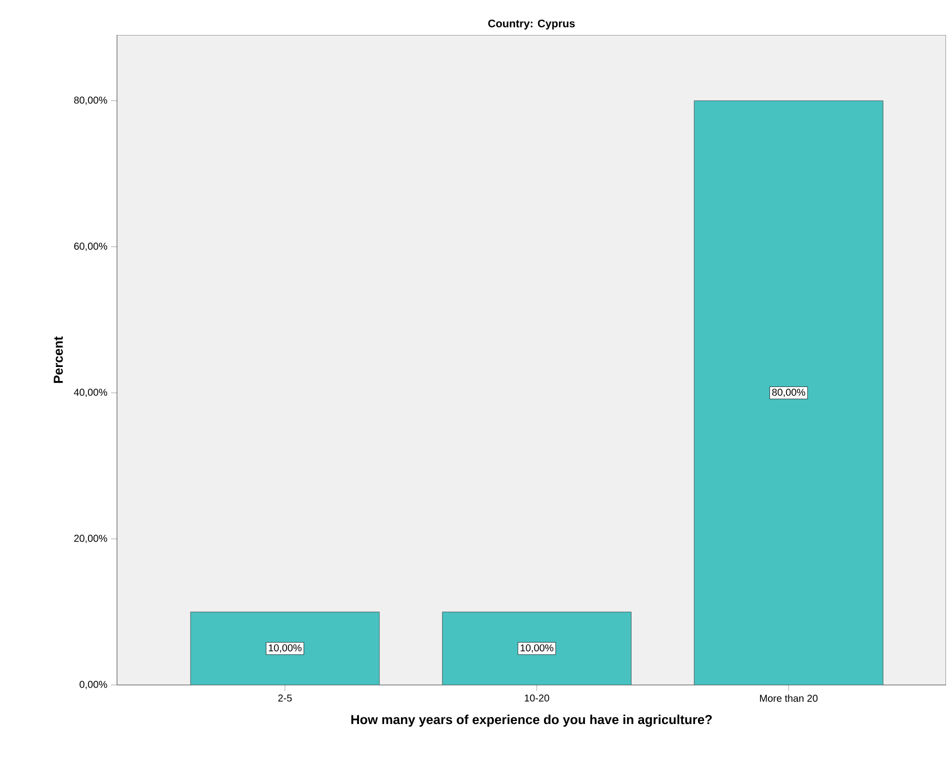 The height and width of the screenshot is (760, 949). I want to click on y-tick-label: 80,00%, so click(91, 100).